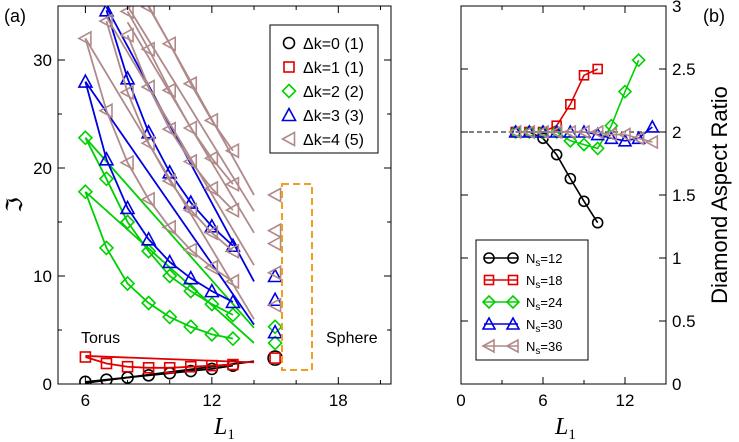  What do you see at coordinates (676, 258) in the screenshot?
I see `panel-b-ytick-label: 1` at bounding box center [676, 258].